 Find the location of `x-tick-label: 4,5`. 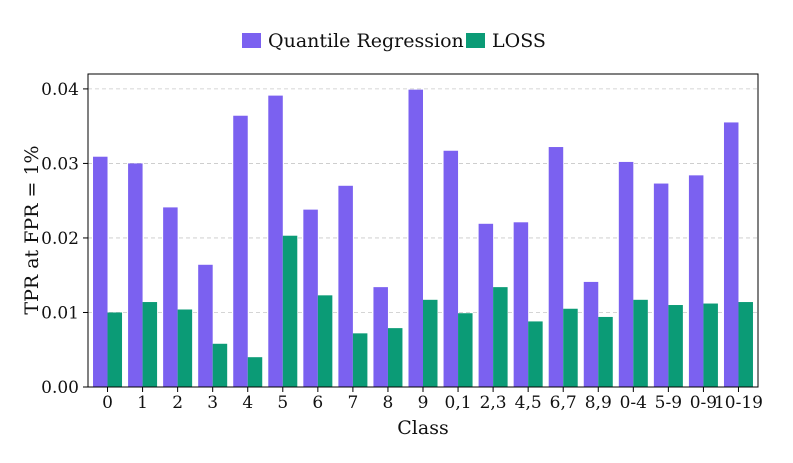

x-tick-label: 4,5 is located at coordinates (528, 403).